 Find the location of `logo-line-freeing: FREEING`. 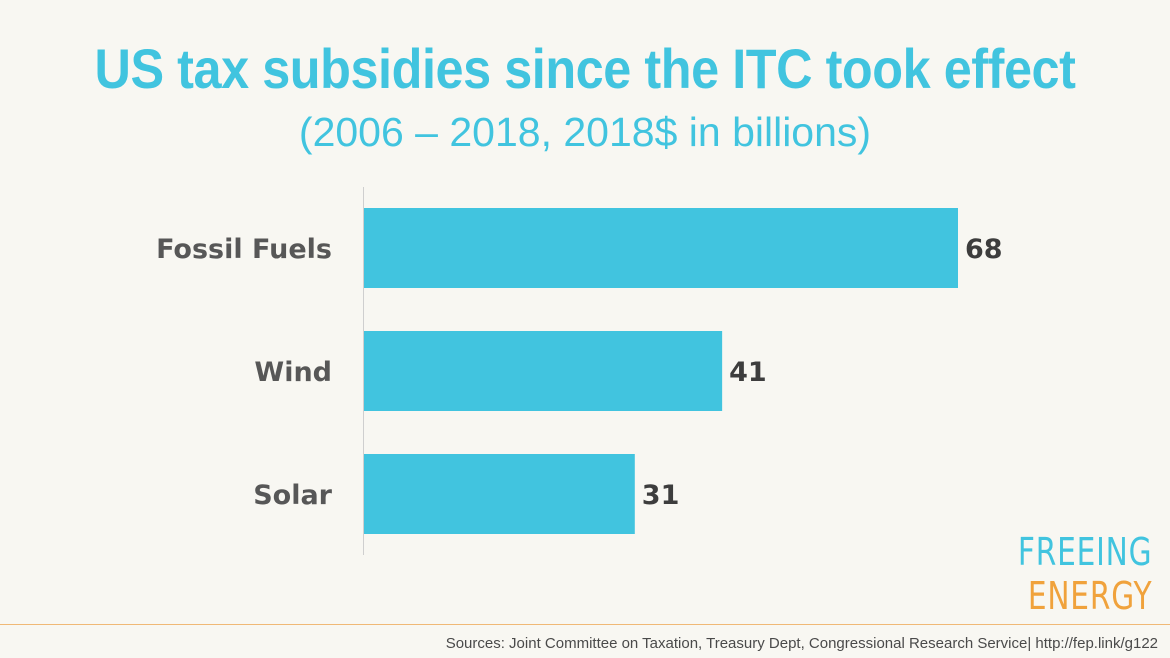

logo-line-freeing: FREEING is located at coordinates (1084, 552).